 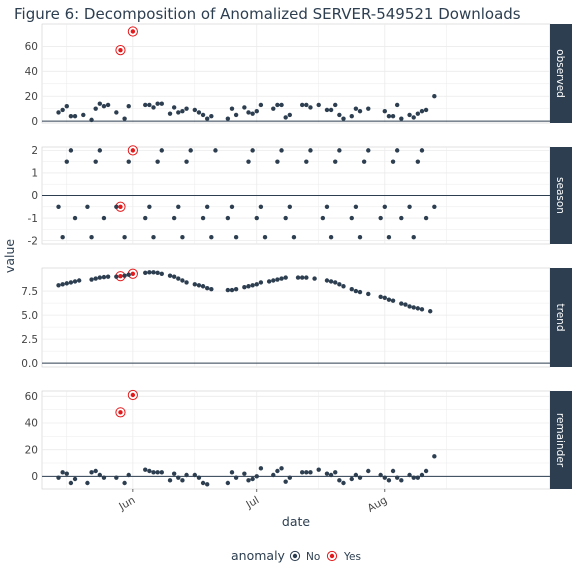 I want to click on x-axis: Jun Jul Aug, so click(x=252, y=502).